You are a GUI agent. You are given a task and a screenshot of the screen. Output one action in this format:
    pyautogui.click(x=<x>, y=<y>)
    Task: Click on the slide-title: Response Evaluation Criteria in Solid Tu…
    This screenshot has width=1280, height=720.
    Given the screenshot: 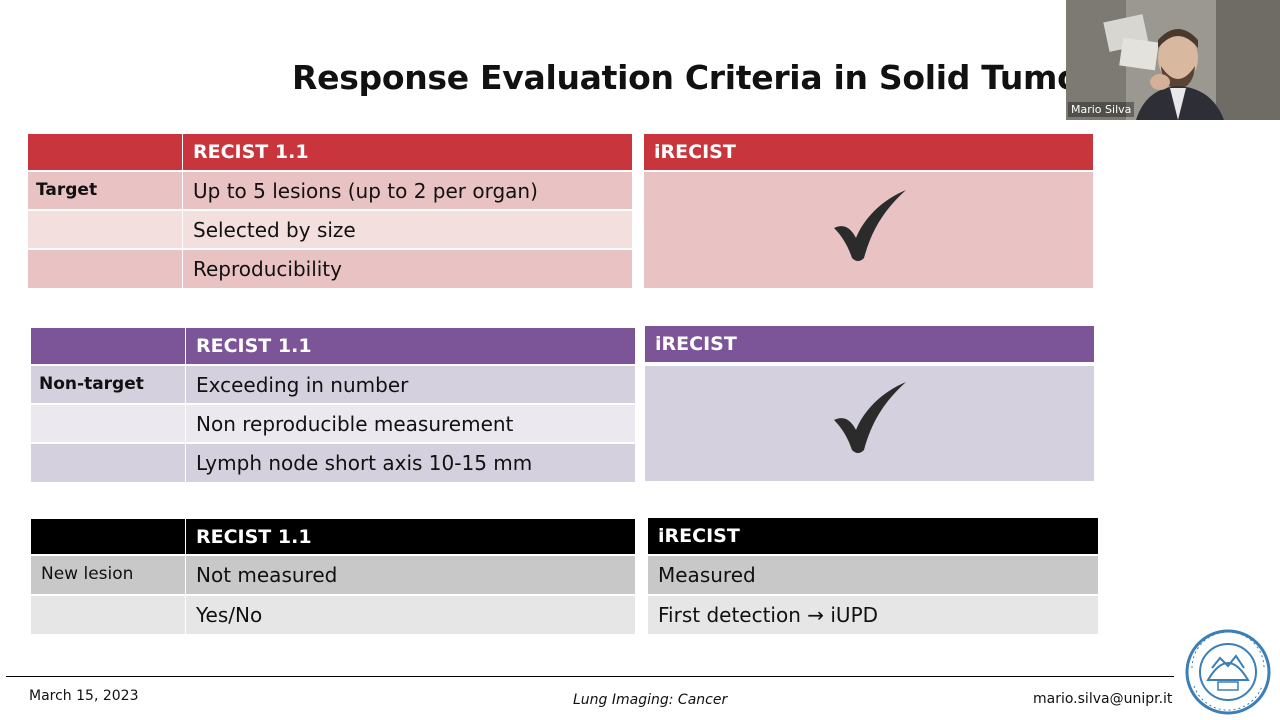 What is the action you would take?
    pyautogui.click(x=745, y=77)
    